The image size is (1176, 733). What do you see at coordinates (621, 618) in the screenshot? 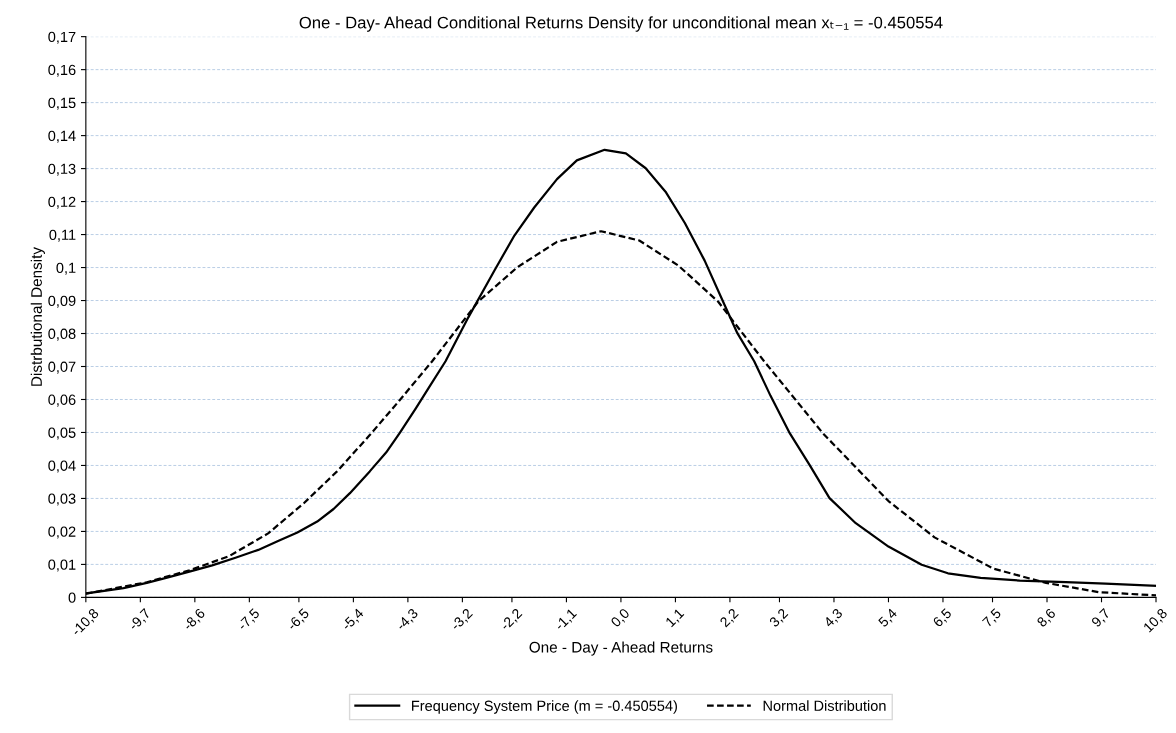
I see `x-tick-label: 0,0` at bounding box center [621, 618].